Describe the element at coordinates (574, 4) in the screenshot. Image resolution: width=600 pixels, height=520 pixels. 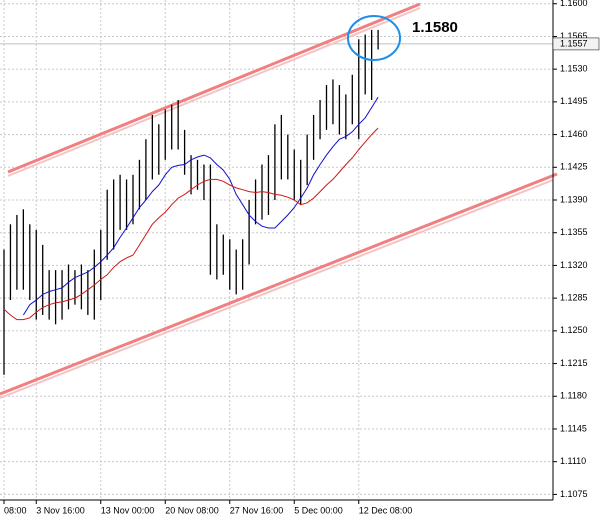
I see `y-tick-label: 1.1600` at that location.